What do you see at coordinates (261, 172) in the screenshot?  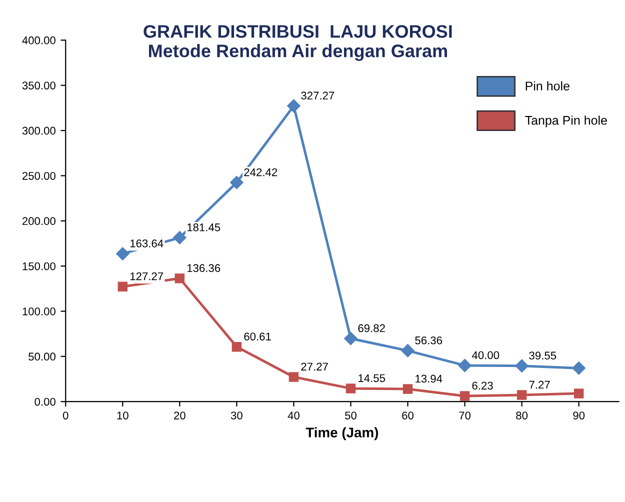 I see `data-label: 242.42` at bounding box center [261, 172].